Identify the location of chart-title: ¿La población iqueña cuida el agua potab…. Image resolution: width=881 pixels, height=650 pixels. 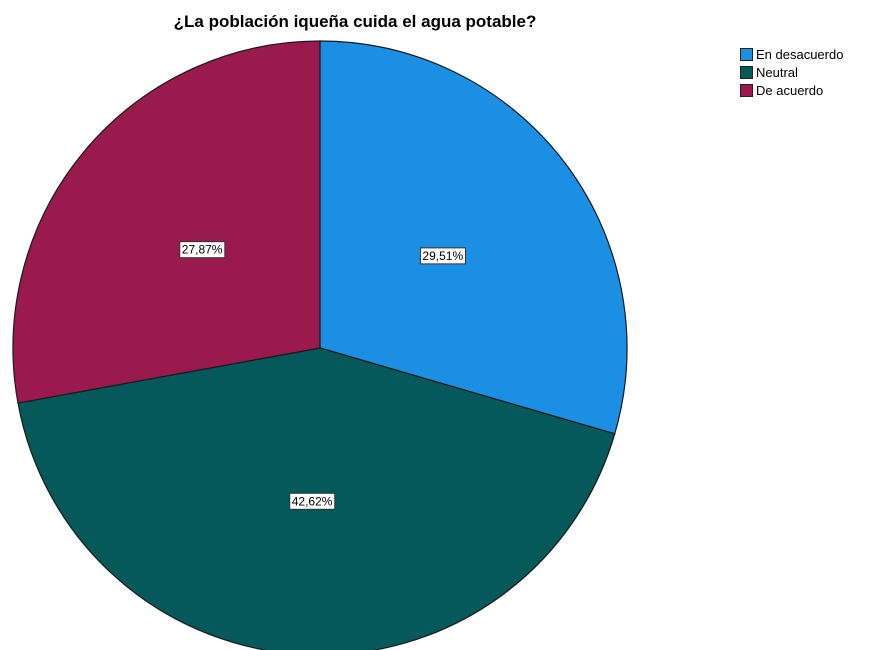
(355, 21).